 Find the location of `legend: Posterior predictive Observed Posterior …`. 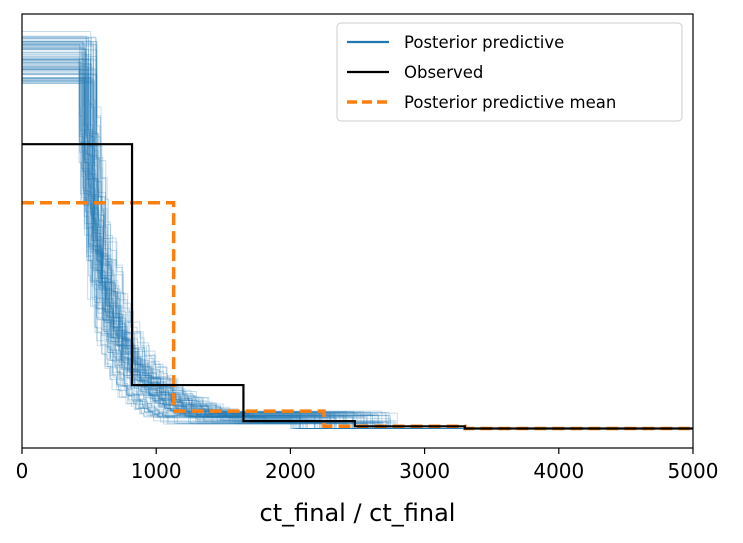

legend: Posterior predictive Observed Posterior … is located at coordinates (509, 72).